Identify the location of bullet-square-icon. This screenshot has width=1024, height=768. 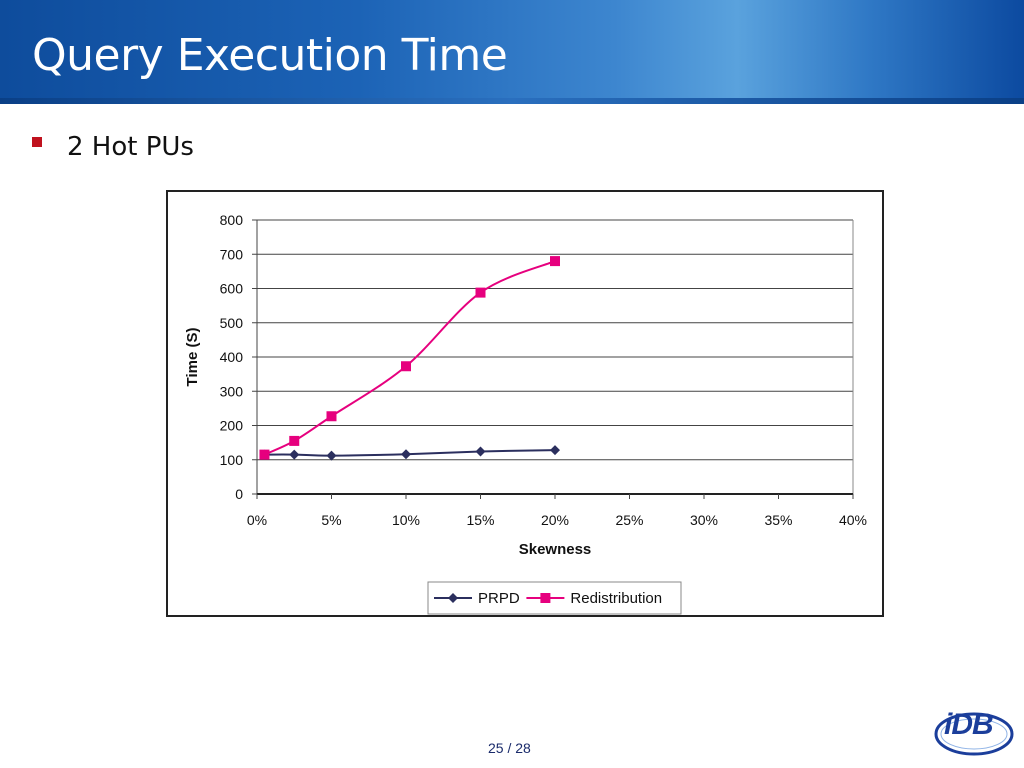
(37, 142).